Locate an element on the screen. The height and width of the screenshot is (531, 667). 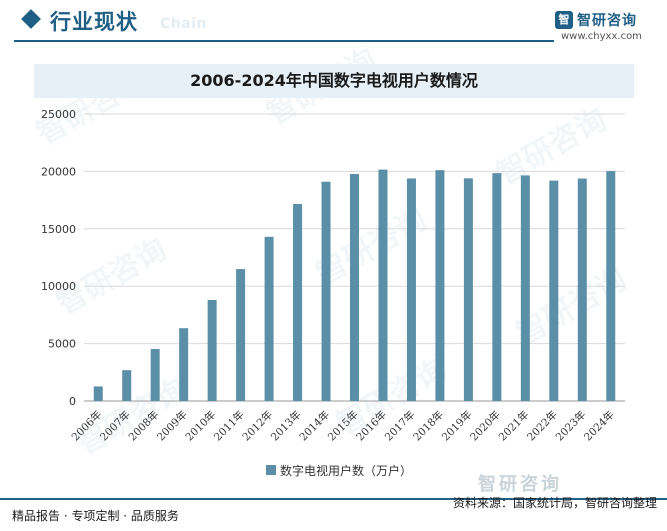
x-tick-label: 2009年 is located at coordinates (172, 426).